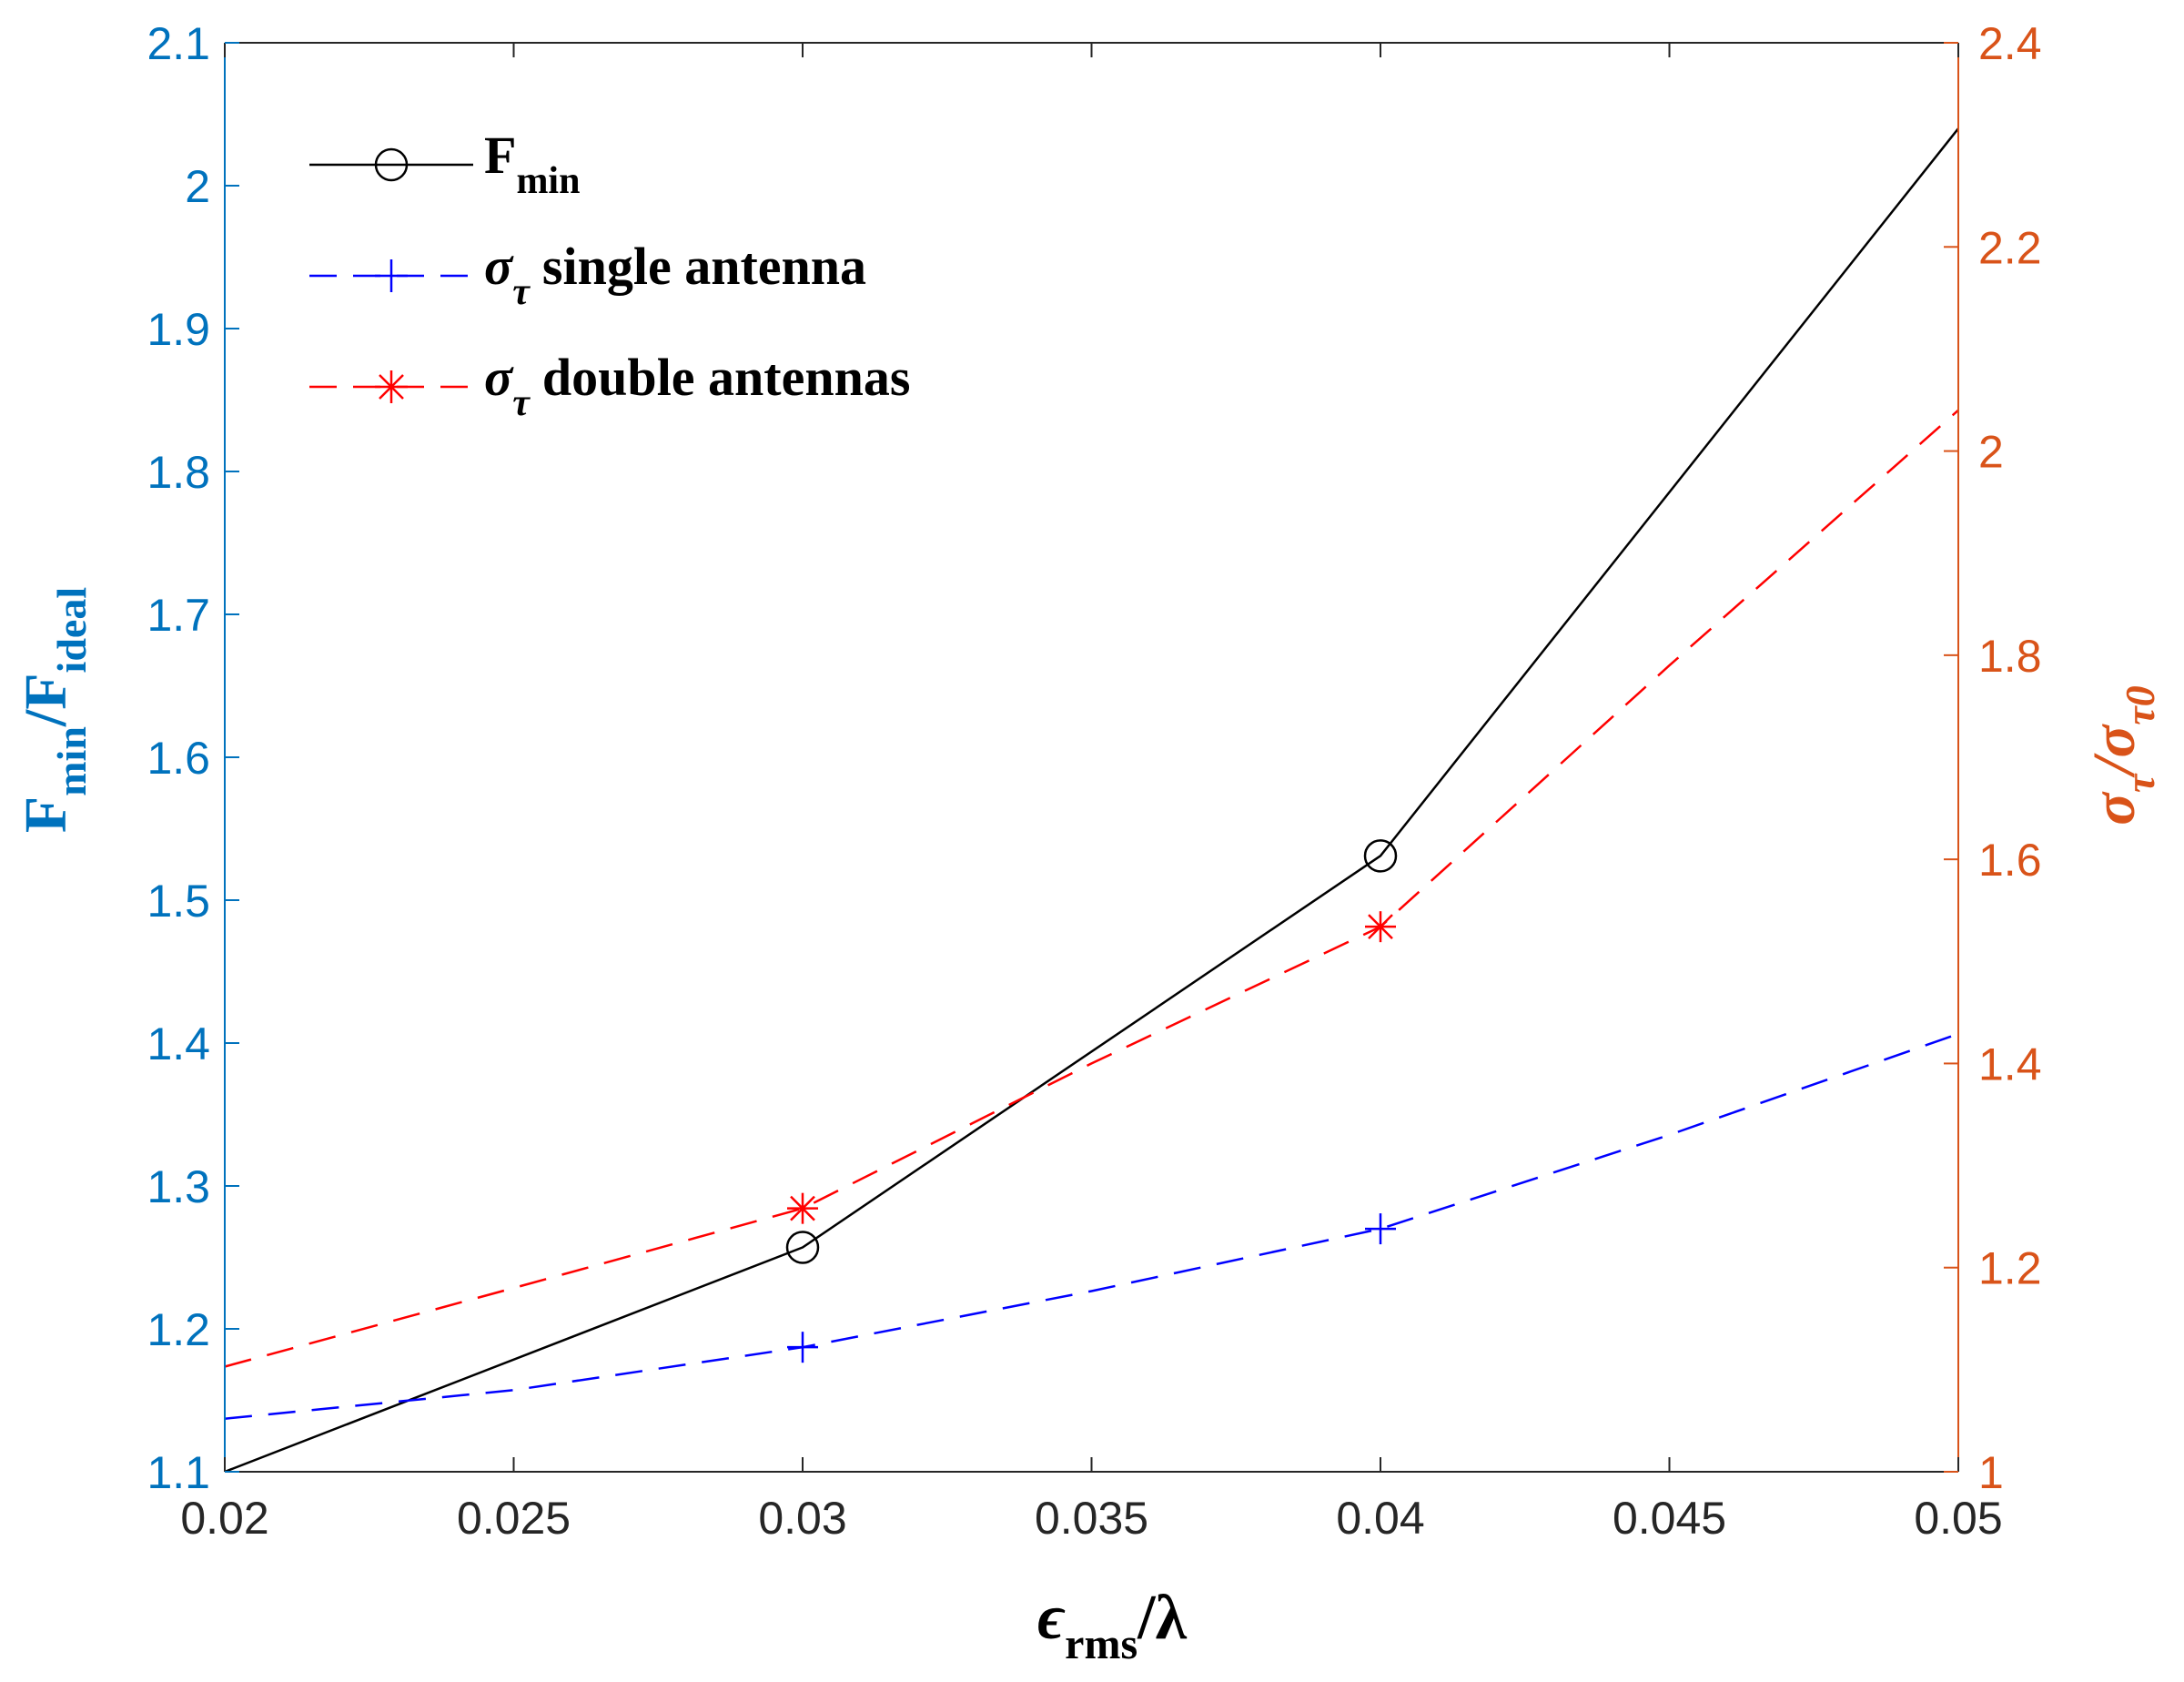  I want to click on y-left-tick-label: 1.4, so click(178, 1044).